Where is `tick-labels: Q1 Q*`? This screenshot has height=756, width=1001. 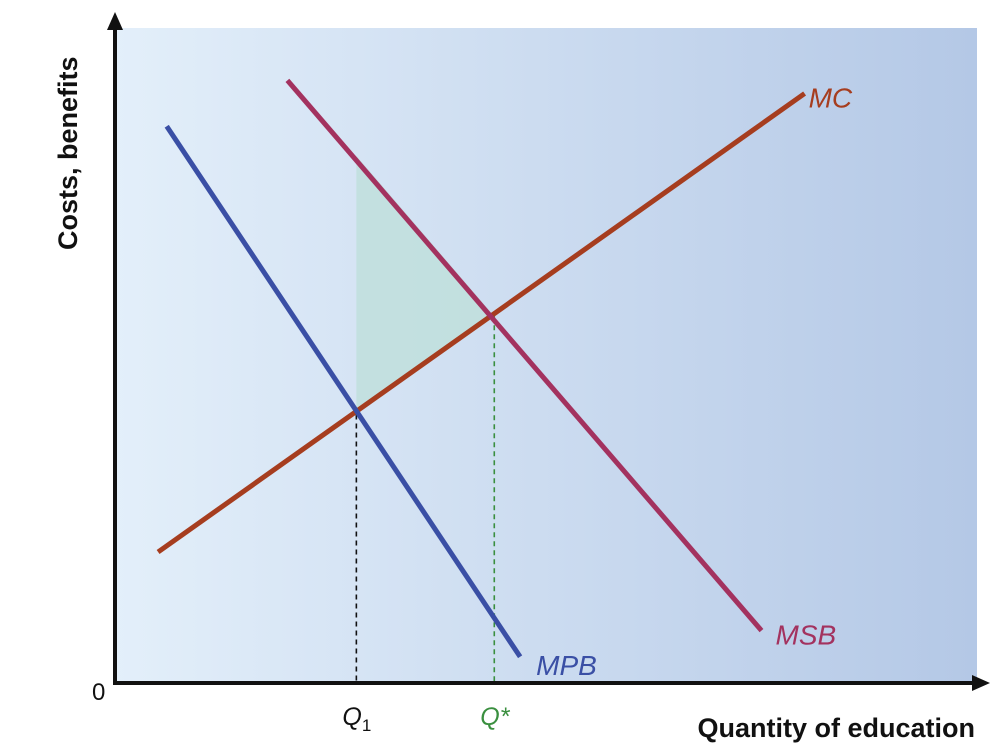 tick-labels: Q1 Q* is located at coordinates (426, 719).